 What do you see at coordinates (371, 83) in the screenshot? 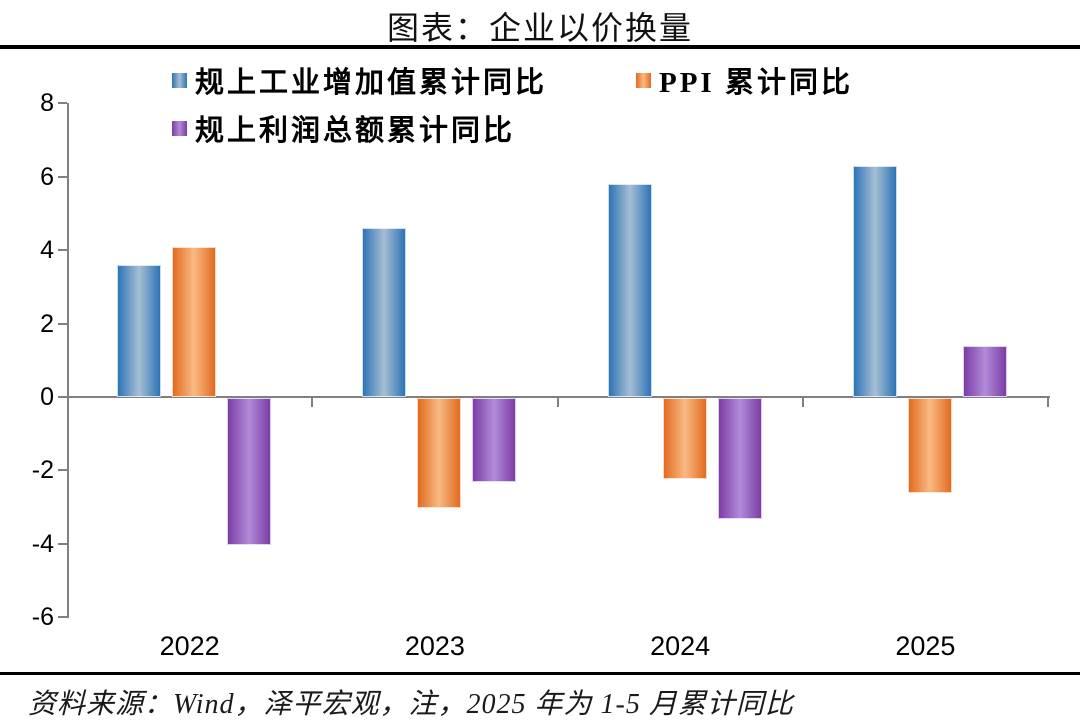
I see `legend-label-industrial-value-added: 规上工业增加值累计同比` at bounding box center [371, 83].